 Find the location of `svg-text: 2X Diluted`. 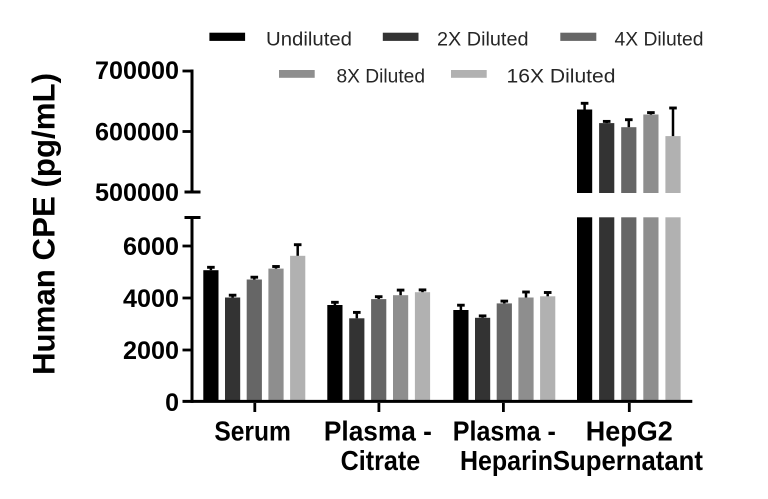

svg-text: 2X Diluted is located at coordinates (483, 40).